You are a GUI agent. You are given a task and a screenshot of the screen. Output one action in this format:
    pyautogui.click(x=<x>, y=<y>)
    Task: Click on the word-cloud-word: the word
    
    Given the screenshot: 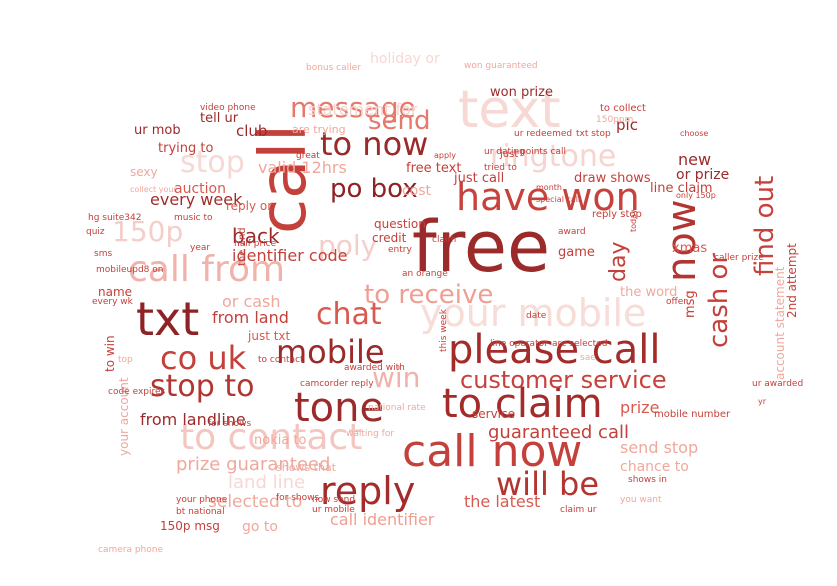 What is the action you would take?
    pyautogui.click(x=649, y=292)
    